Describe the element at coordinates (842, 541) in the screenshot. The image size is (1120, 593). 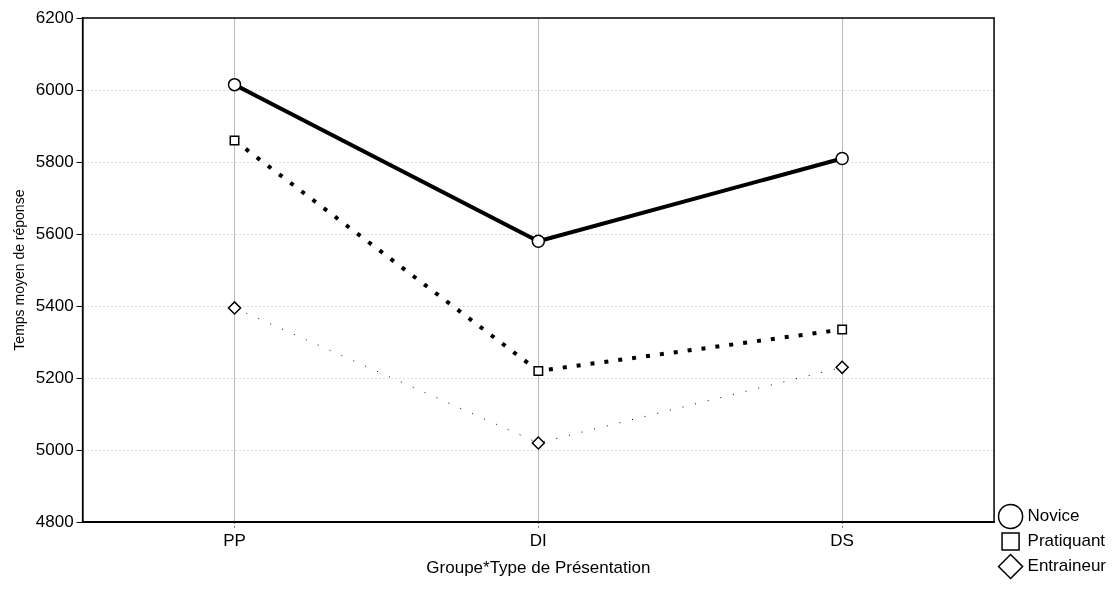
I see `x-tick-label: DS` at that location.